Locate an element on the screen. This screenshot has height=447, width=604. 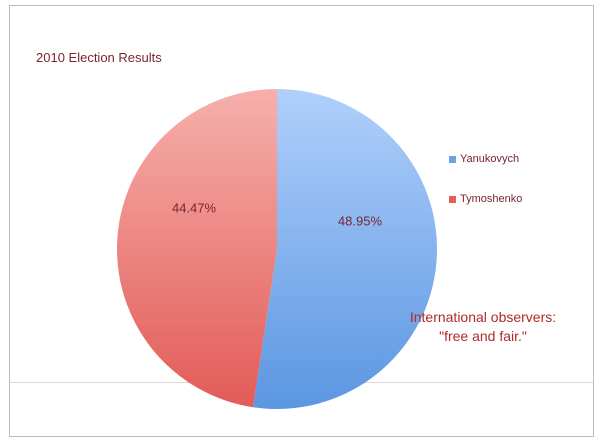
data-label-tymoshenko: 44.47% is located at coordinates (194, 208).